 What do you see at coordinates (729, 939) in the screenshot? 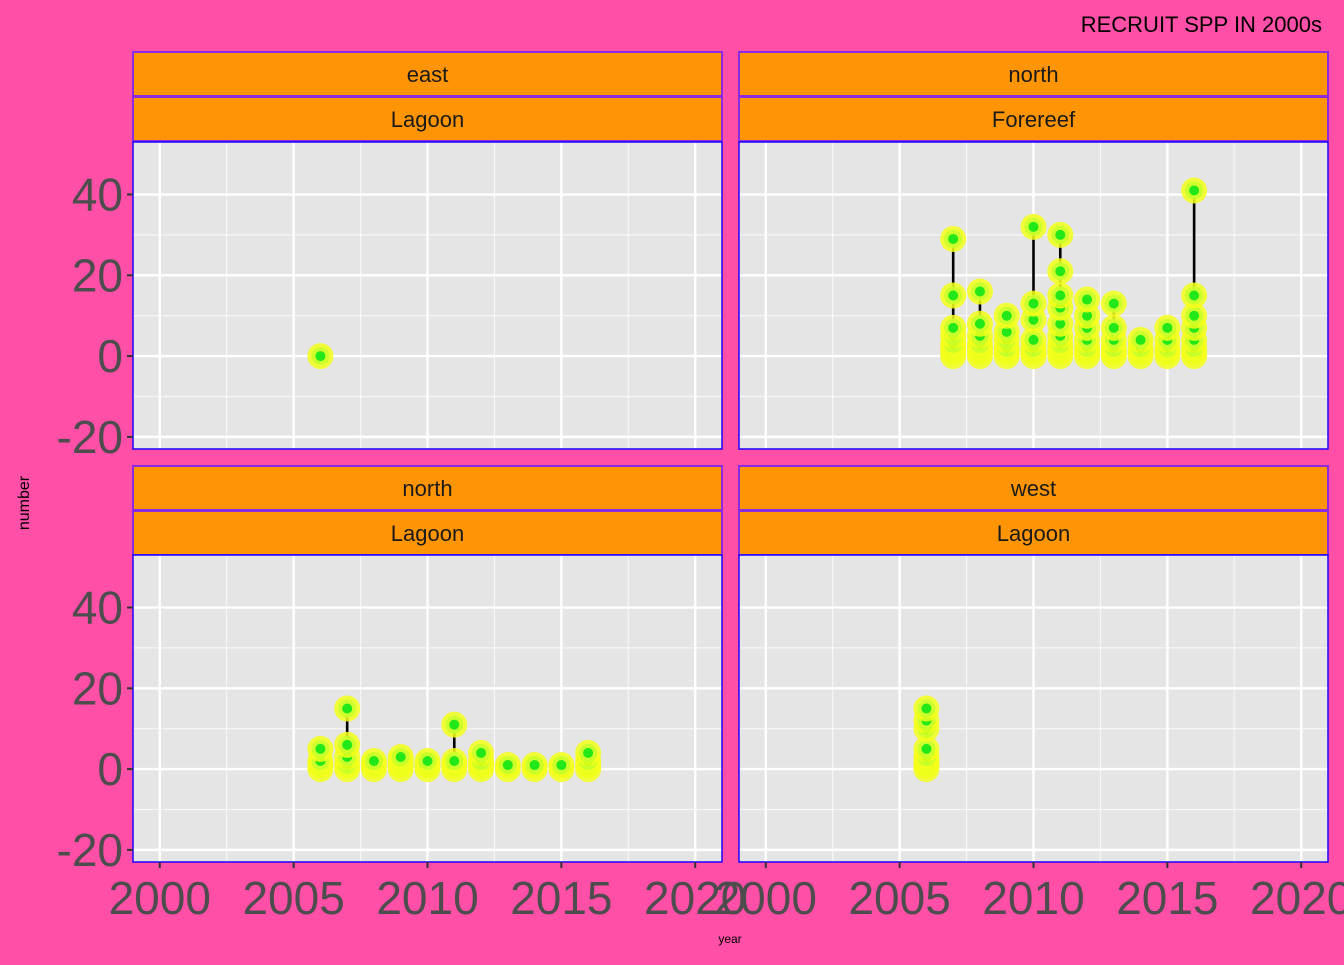
I see `x-axis-title: year` at bounding box center [729, 939].